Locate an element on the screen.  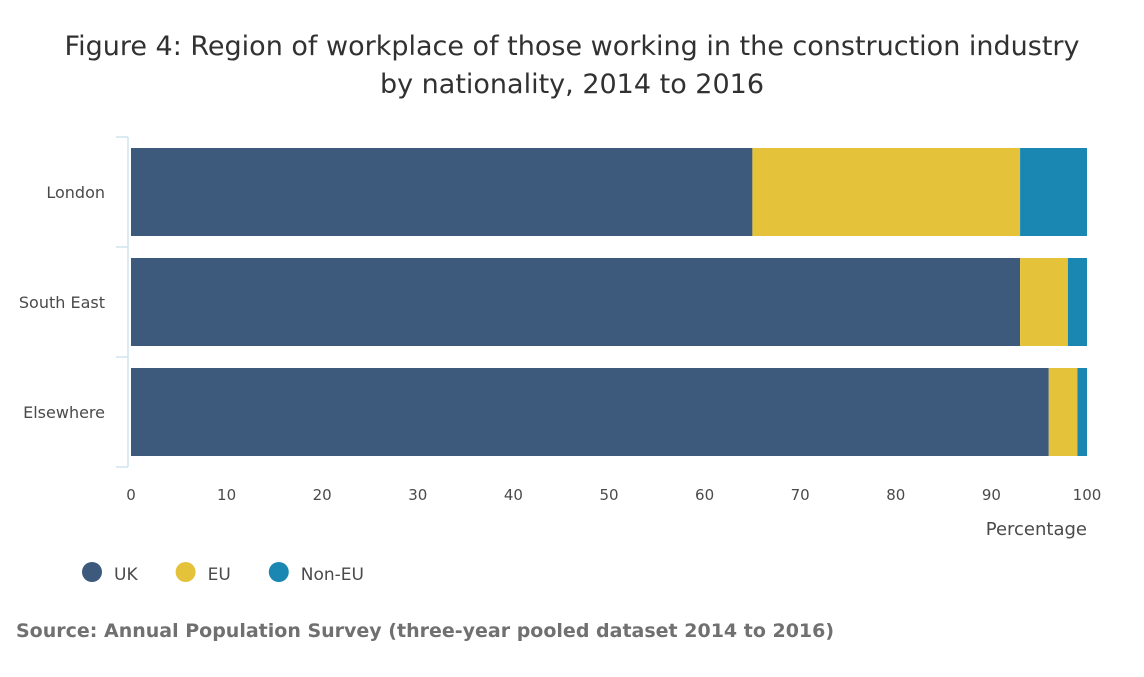
x-tick-label: 40 is located at coordinates (513, 495).